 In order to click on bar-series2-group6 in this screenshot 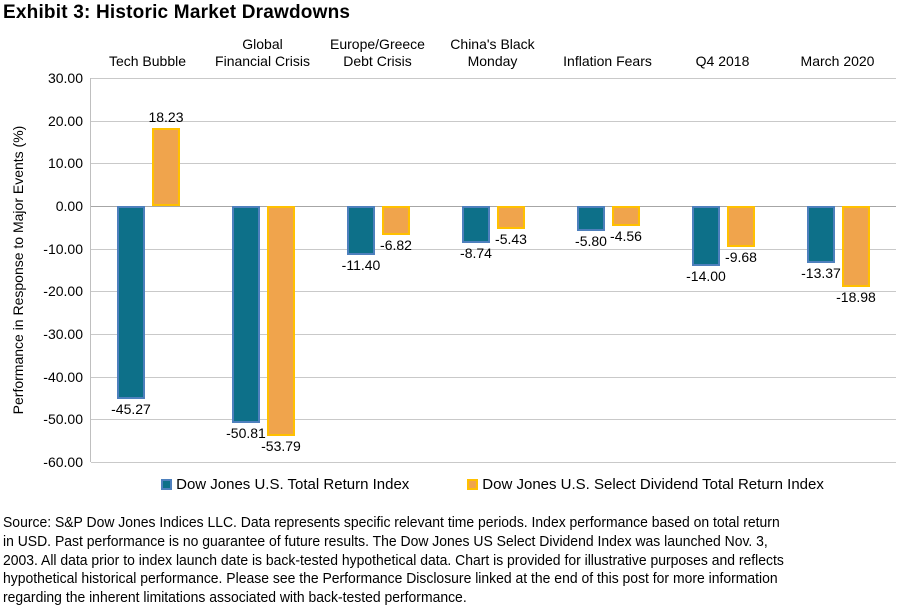, I will do `click(741, 227)`.